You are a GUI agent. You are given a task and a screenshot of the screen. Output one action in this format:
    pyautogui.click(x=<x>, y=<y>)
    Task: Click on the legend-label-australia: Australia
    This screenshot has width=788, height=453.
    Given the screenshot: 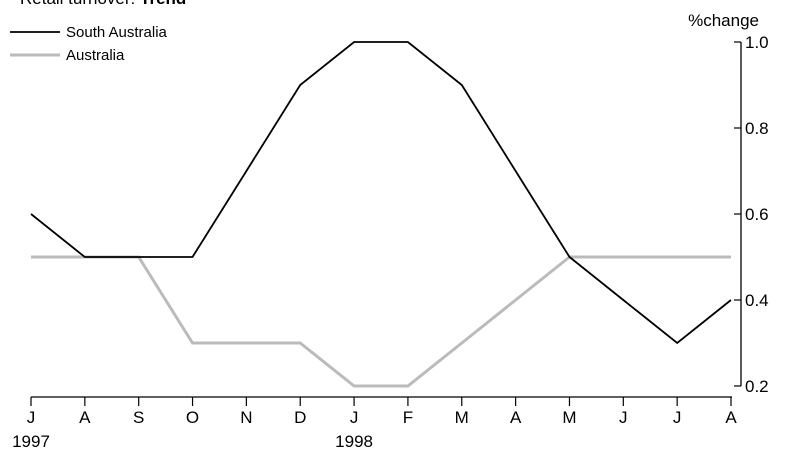 What is the action you would take?
    pyautogui.click(x=95, y=55)
    